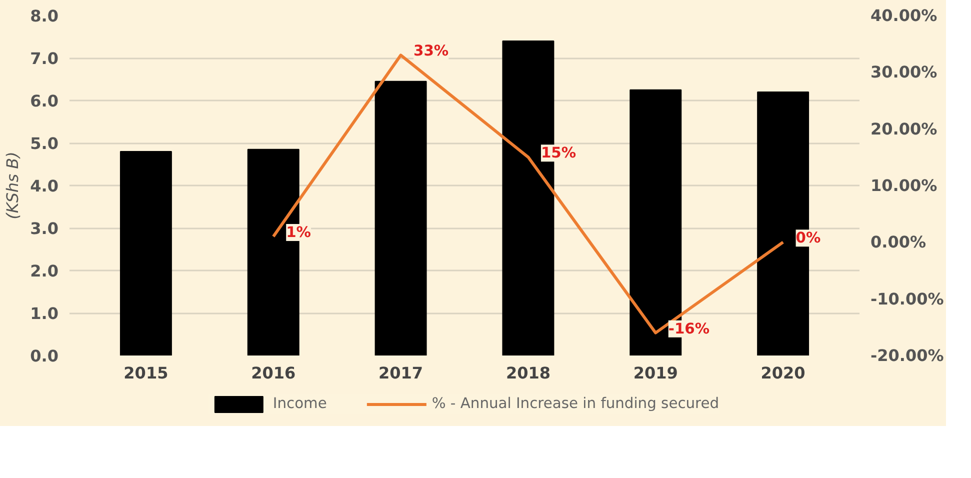 The width and height of the screenshot is (971, 478). I want to click on y2-tick-label: -20.00%, so click(907, 355).